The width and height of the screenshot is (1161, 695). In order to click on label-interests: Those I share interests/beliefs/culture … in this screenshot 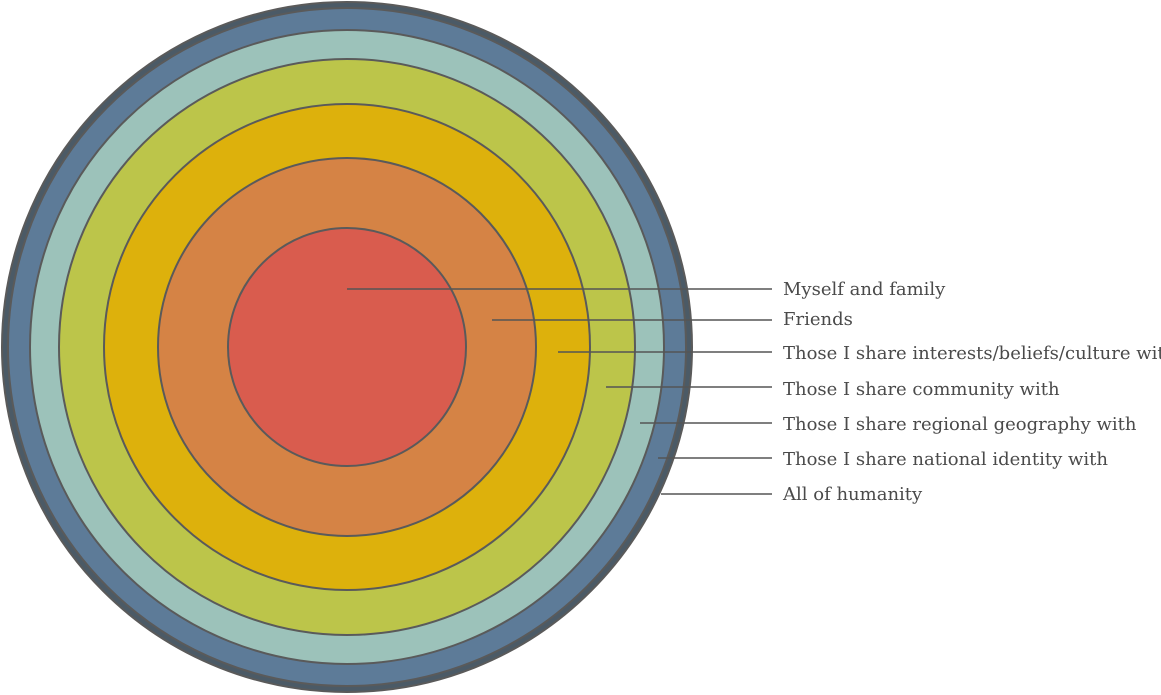, I will do `click(972, 353)`.